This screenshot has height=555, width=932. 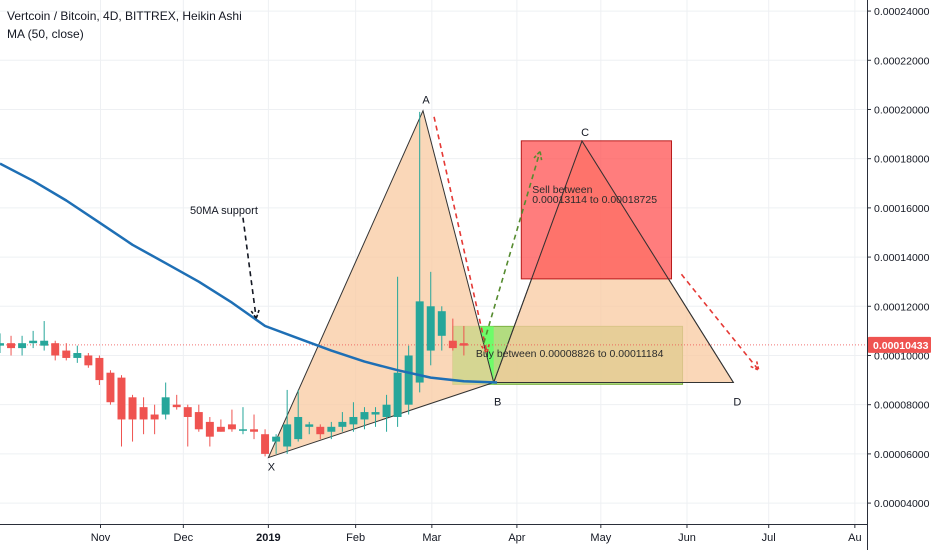 What do you see at coordinates (255, 315) in the screenshot?
I see `arrow-head-black` at bounding box center [255, 315].